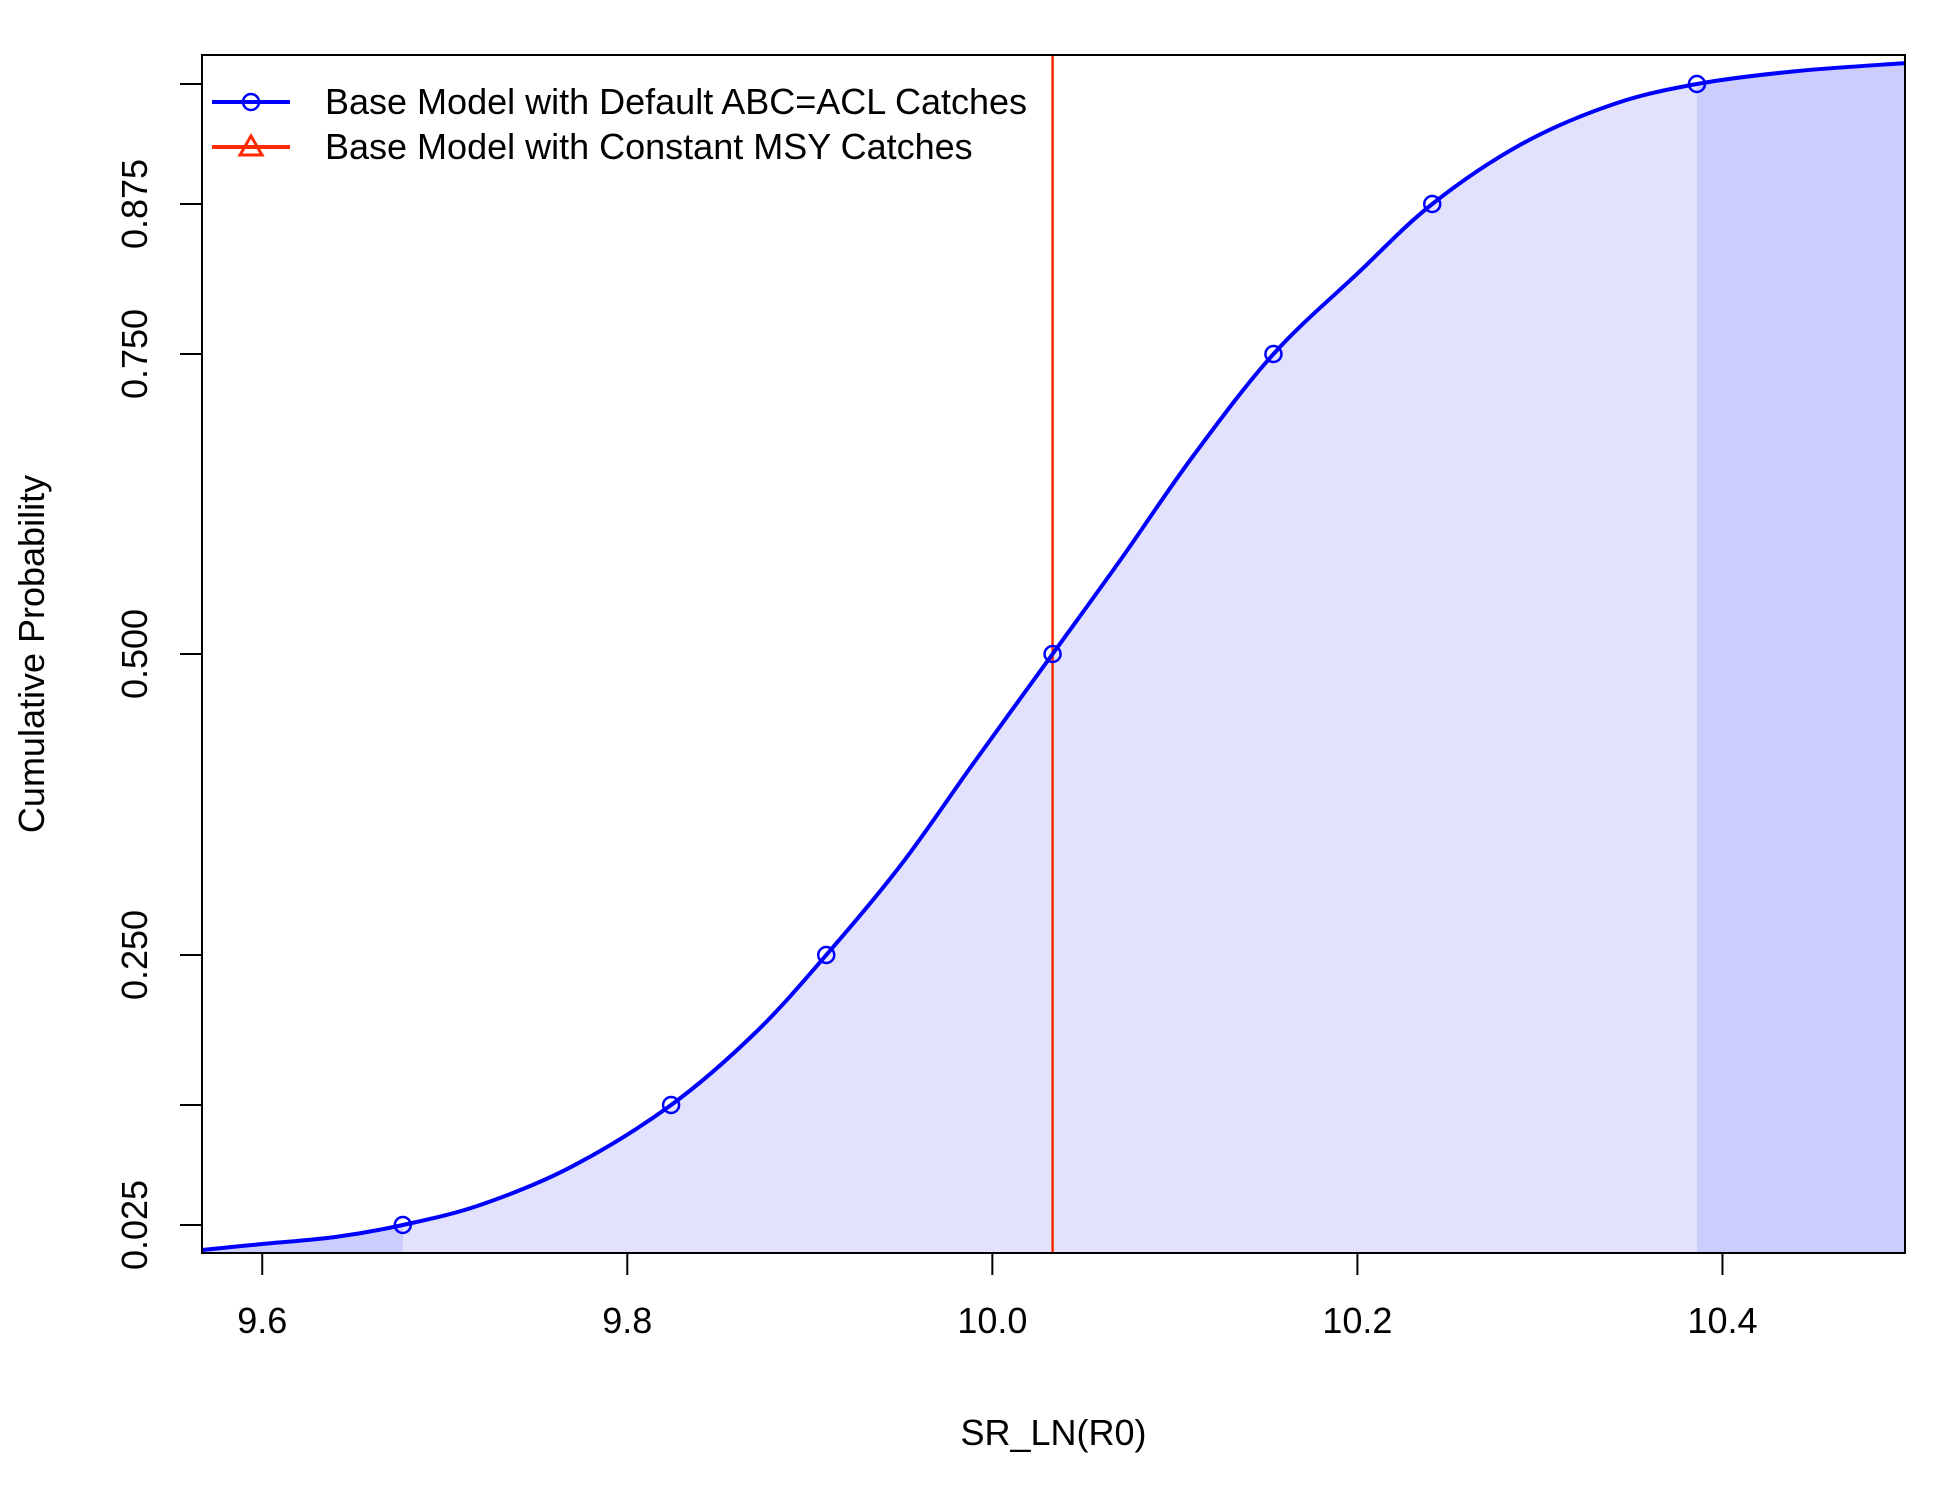  What do you see at coordinates (627, 1320) in the screenshot?
I see `x-tick-label: 9.8` at bounding box center [627, 1320].